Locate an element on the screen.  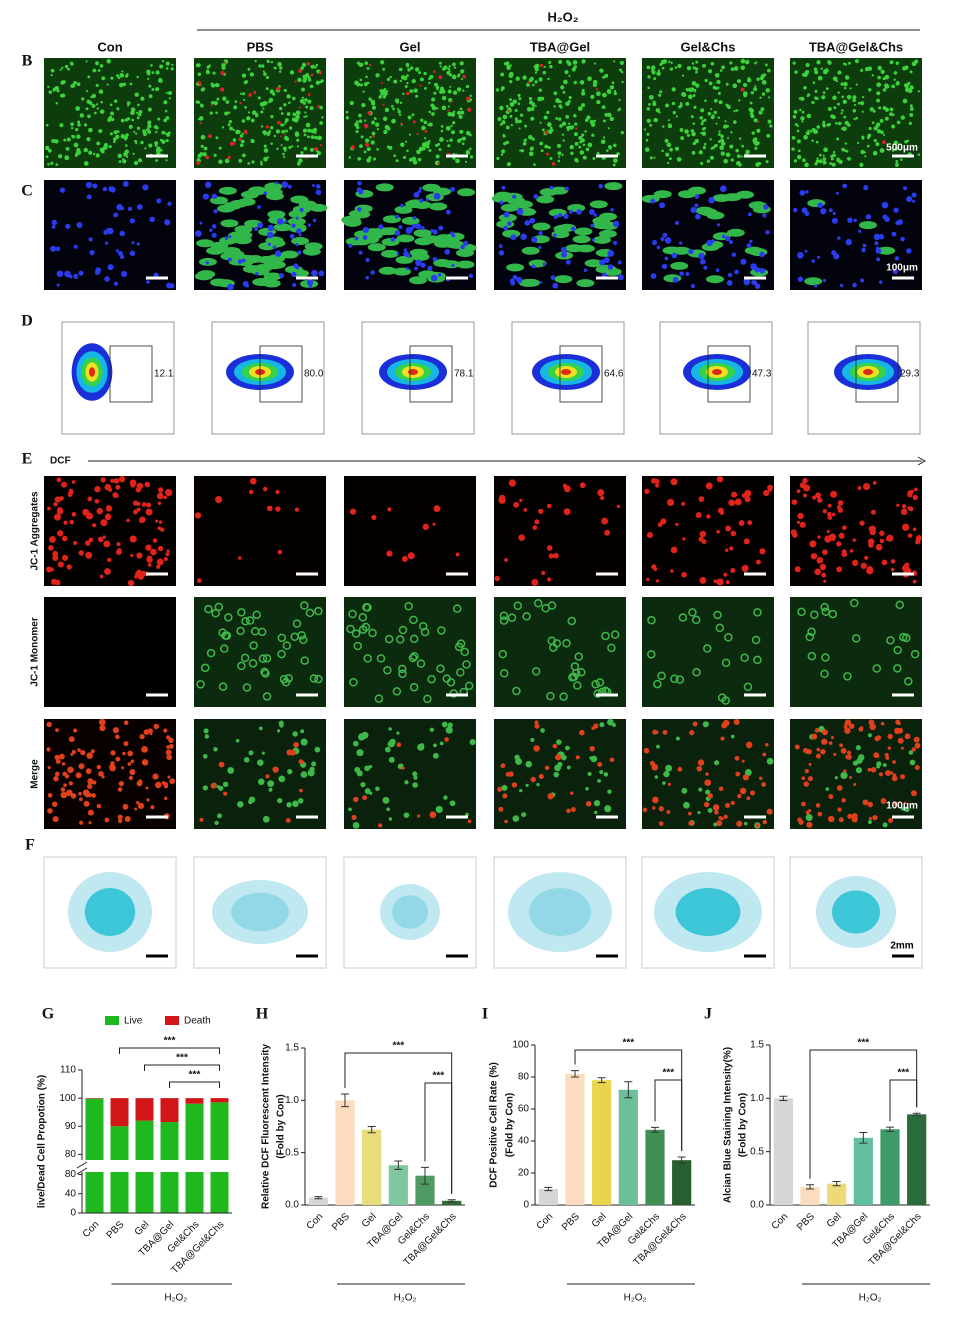
y-tick-label: 0 is located at coordinates (73, 1213).